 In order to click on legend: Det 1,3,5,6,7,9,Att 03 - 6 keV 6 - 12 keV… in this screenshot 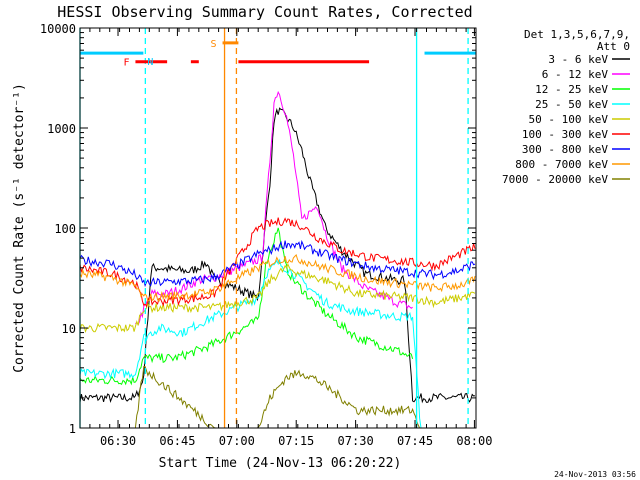, I will do `click(566, 107)`.